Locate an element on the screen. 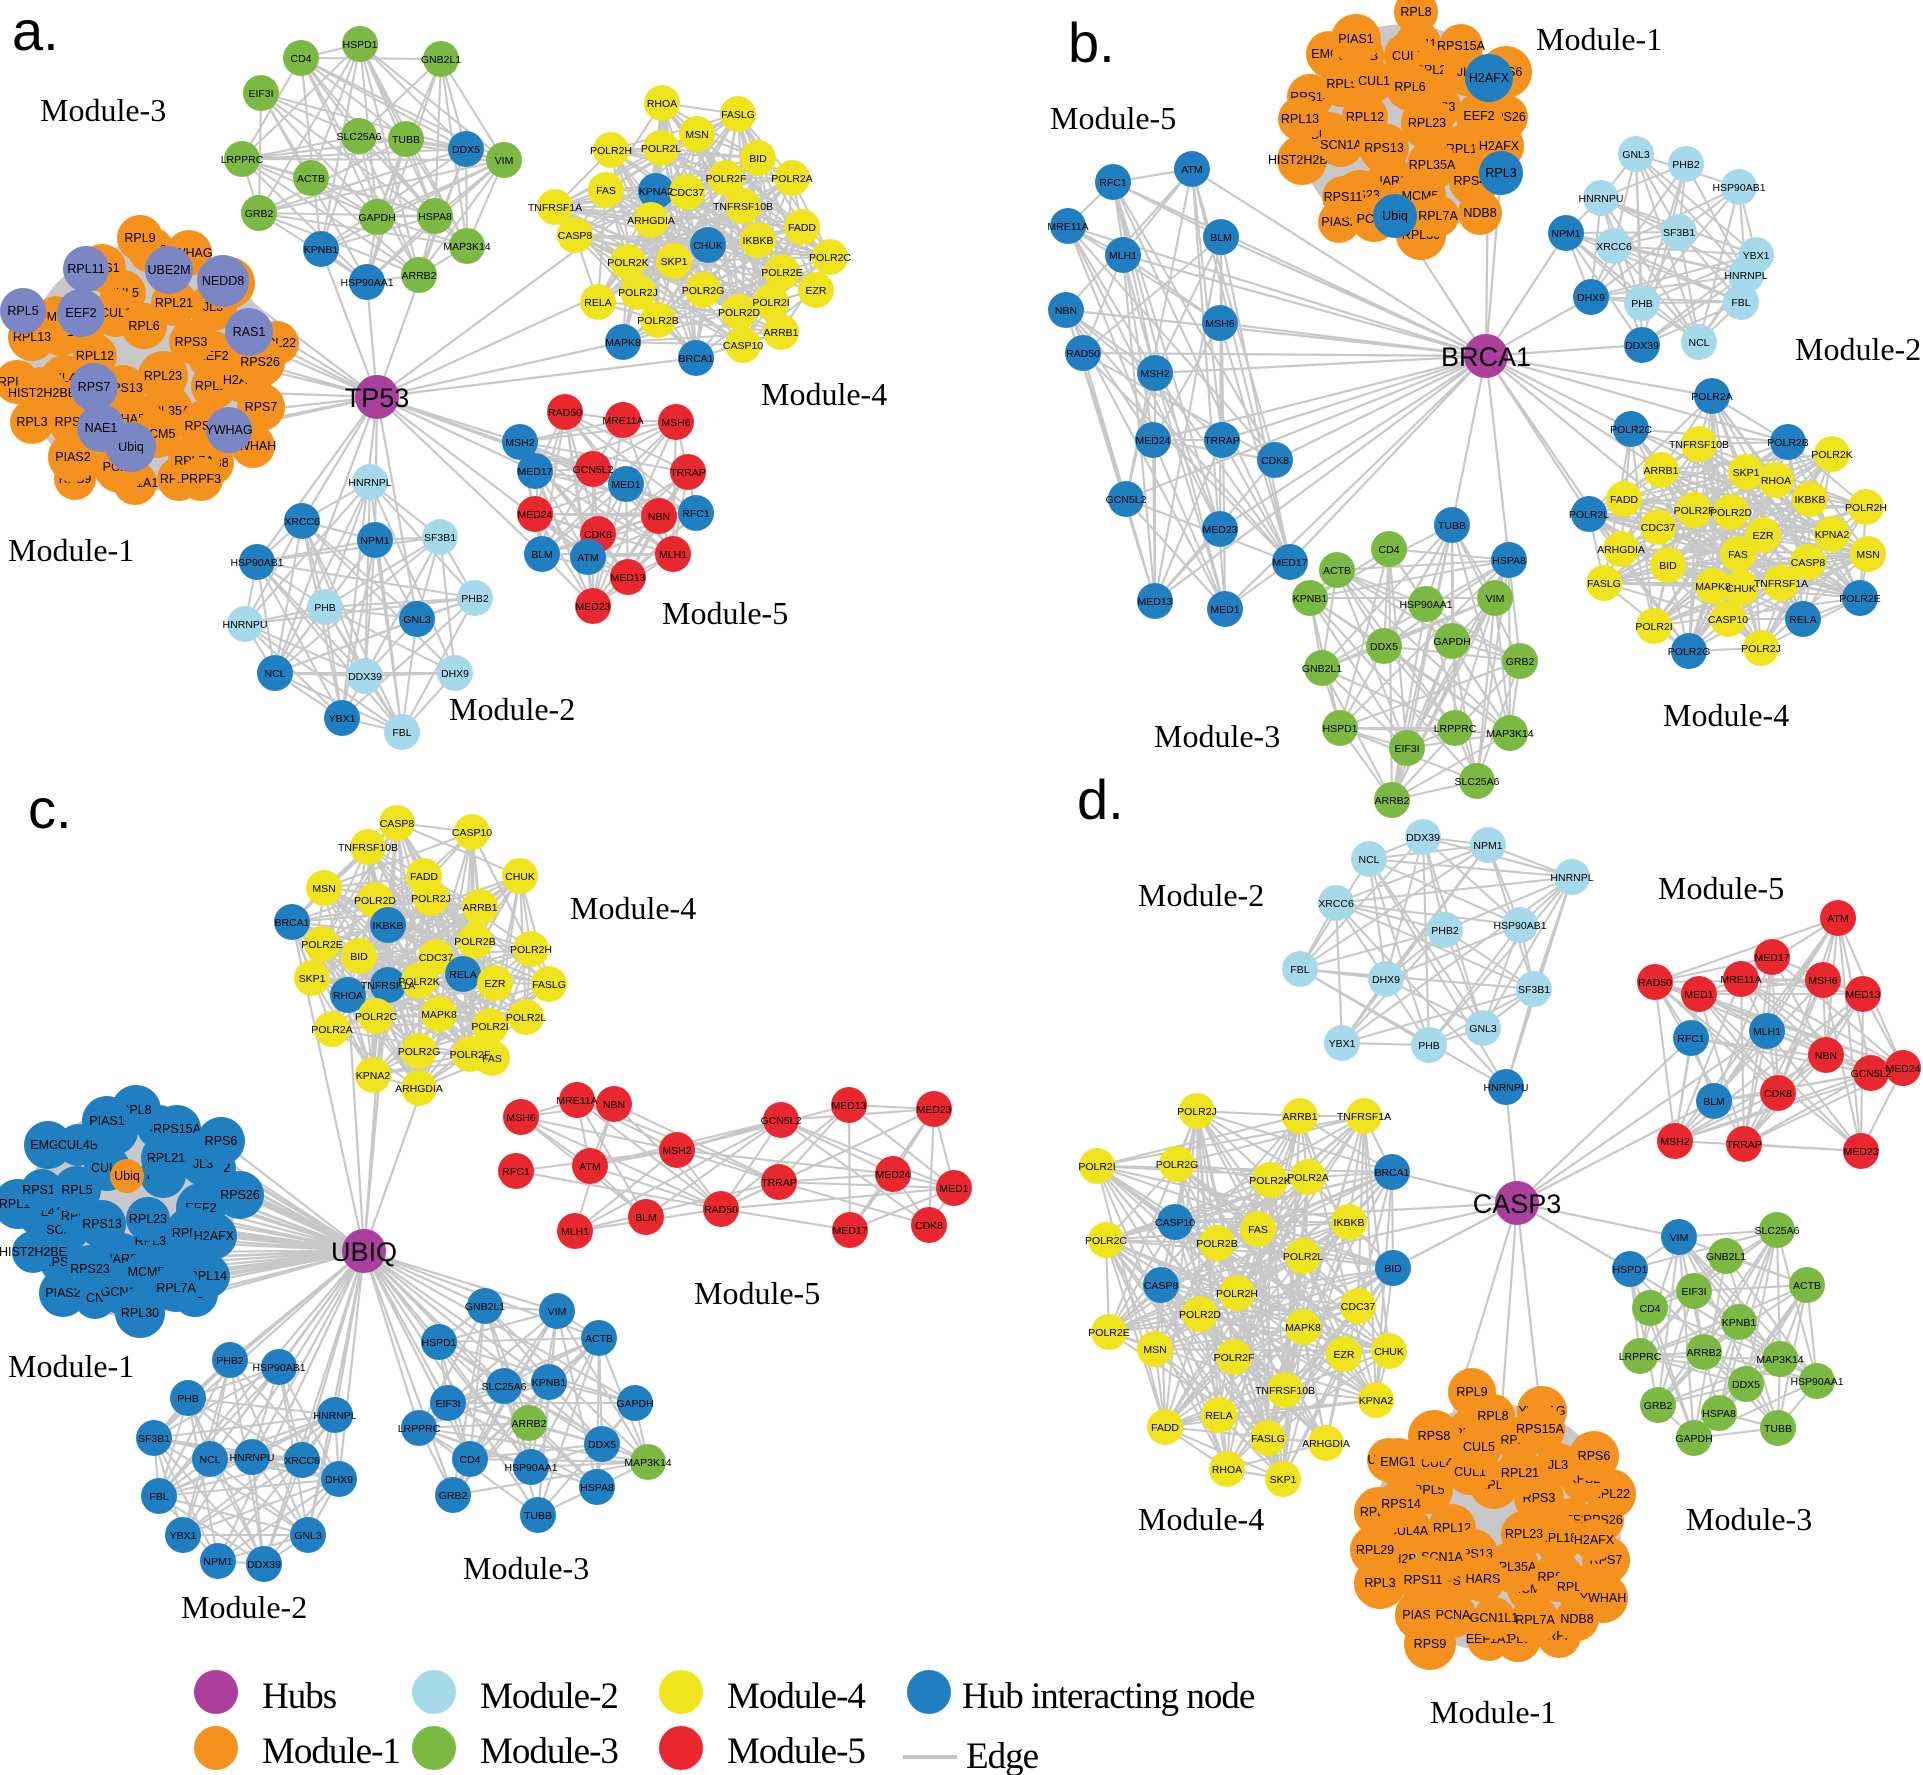 The height and width of the screenshot is (1775, 1923). svg-text: RPS13 is located at coordinates (102, 1224).